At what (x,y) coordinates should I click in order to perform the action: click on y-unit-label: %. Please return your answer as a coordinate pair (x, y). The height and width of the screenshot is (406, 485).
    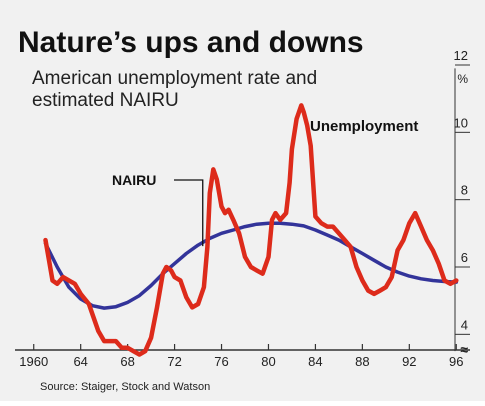
    Looking at the image, I should click on (462, 79).